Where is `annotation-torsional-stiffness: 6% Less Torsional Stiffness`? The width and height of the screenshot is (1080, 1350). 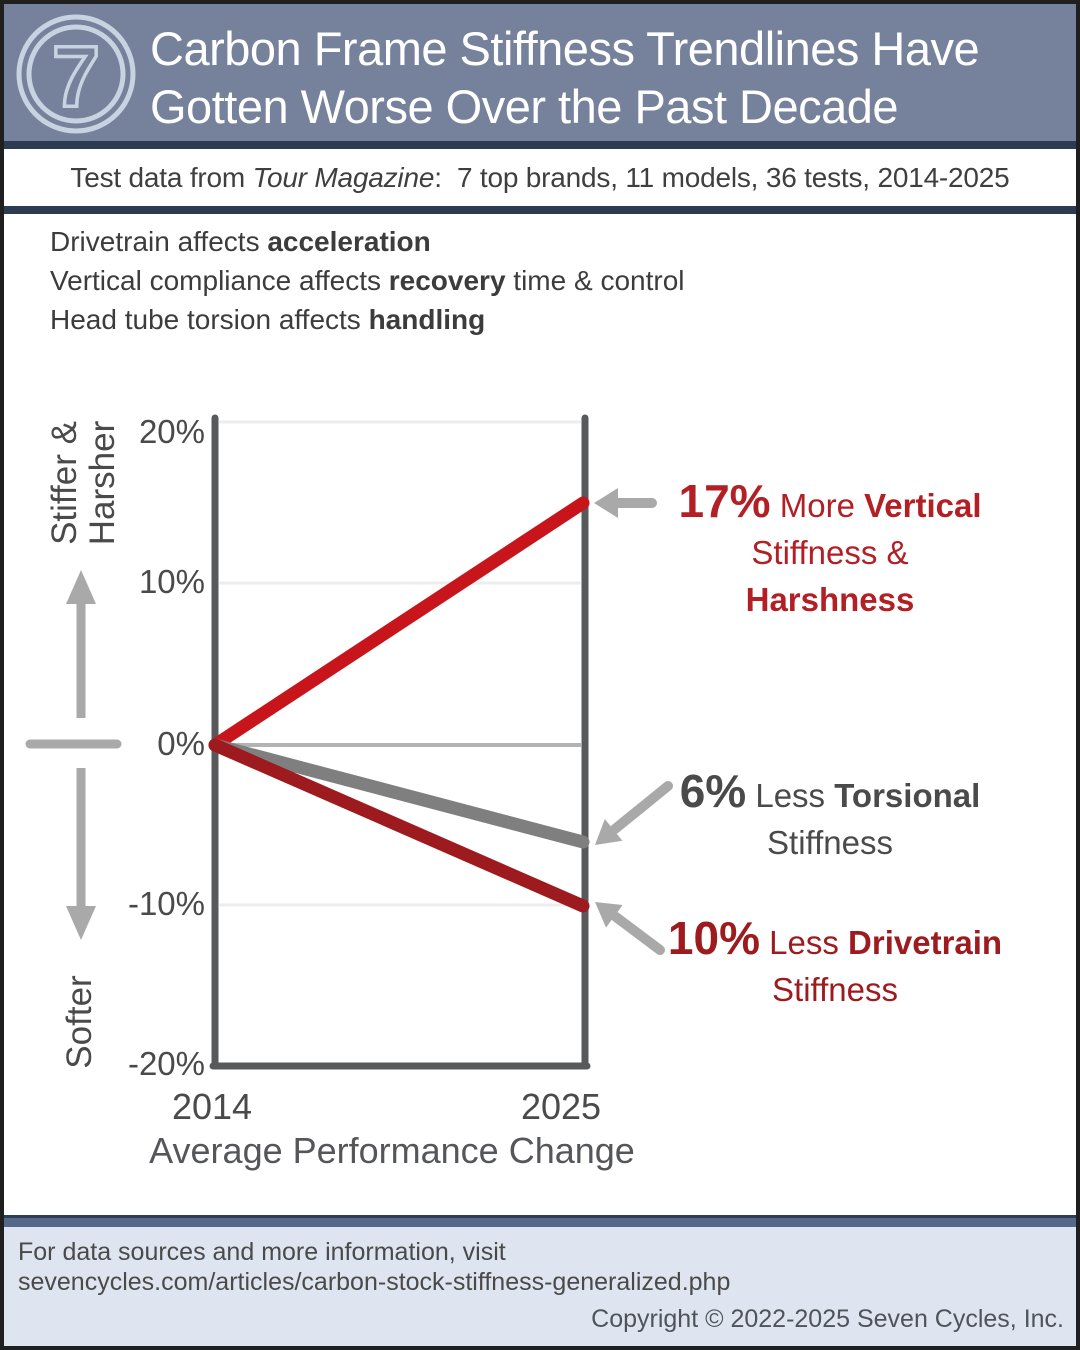
annotation-torsional-stiffness: 6% Less Torsional Stiffness is located at coordinates (830, 817).